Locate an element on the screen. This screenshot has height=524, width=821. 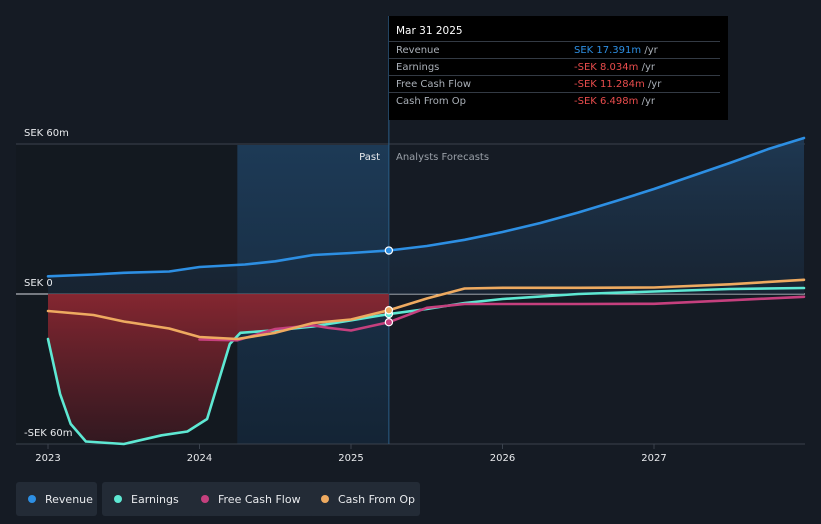
legend-label: Revenue is located at coordinates (69, 499).